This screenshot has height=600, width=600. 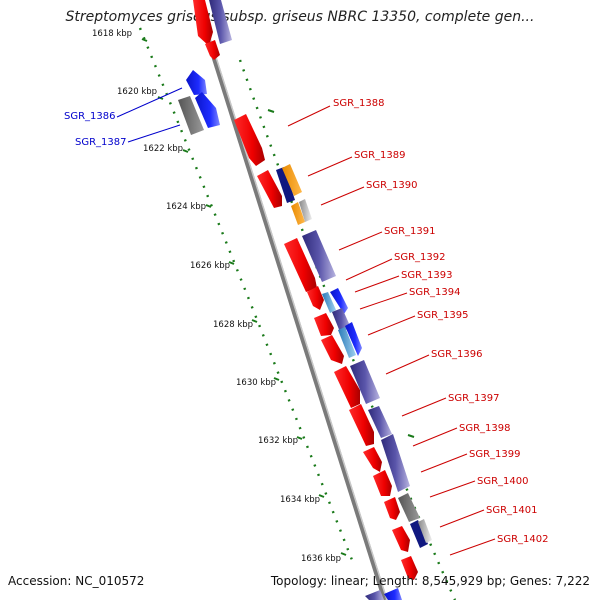 What do you see at coordinates (112, 34) in the screenshot?
I see `scale-label: 1618 kbp` at bounding box center [112, 34].